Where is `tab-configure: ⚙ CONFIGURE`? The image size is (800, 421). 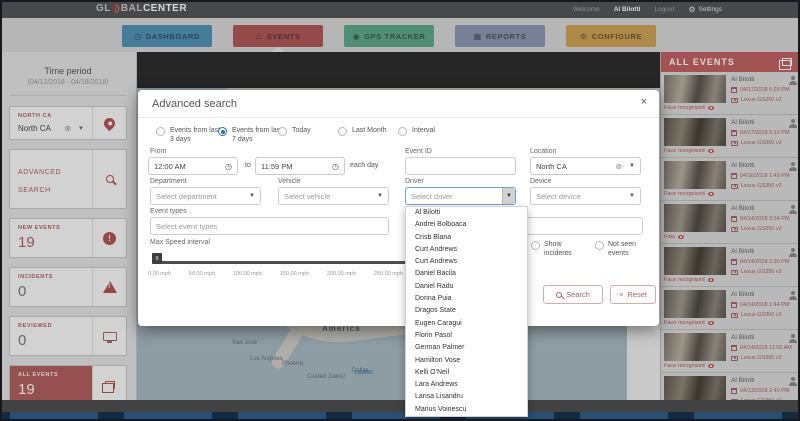
tab-configure: ⚙ CONFIGURE is located at coordinates (611, 36).